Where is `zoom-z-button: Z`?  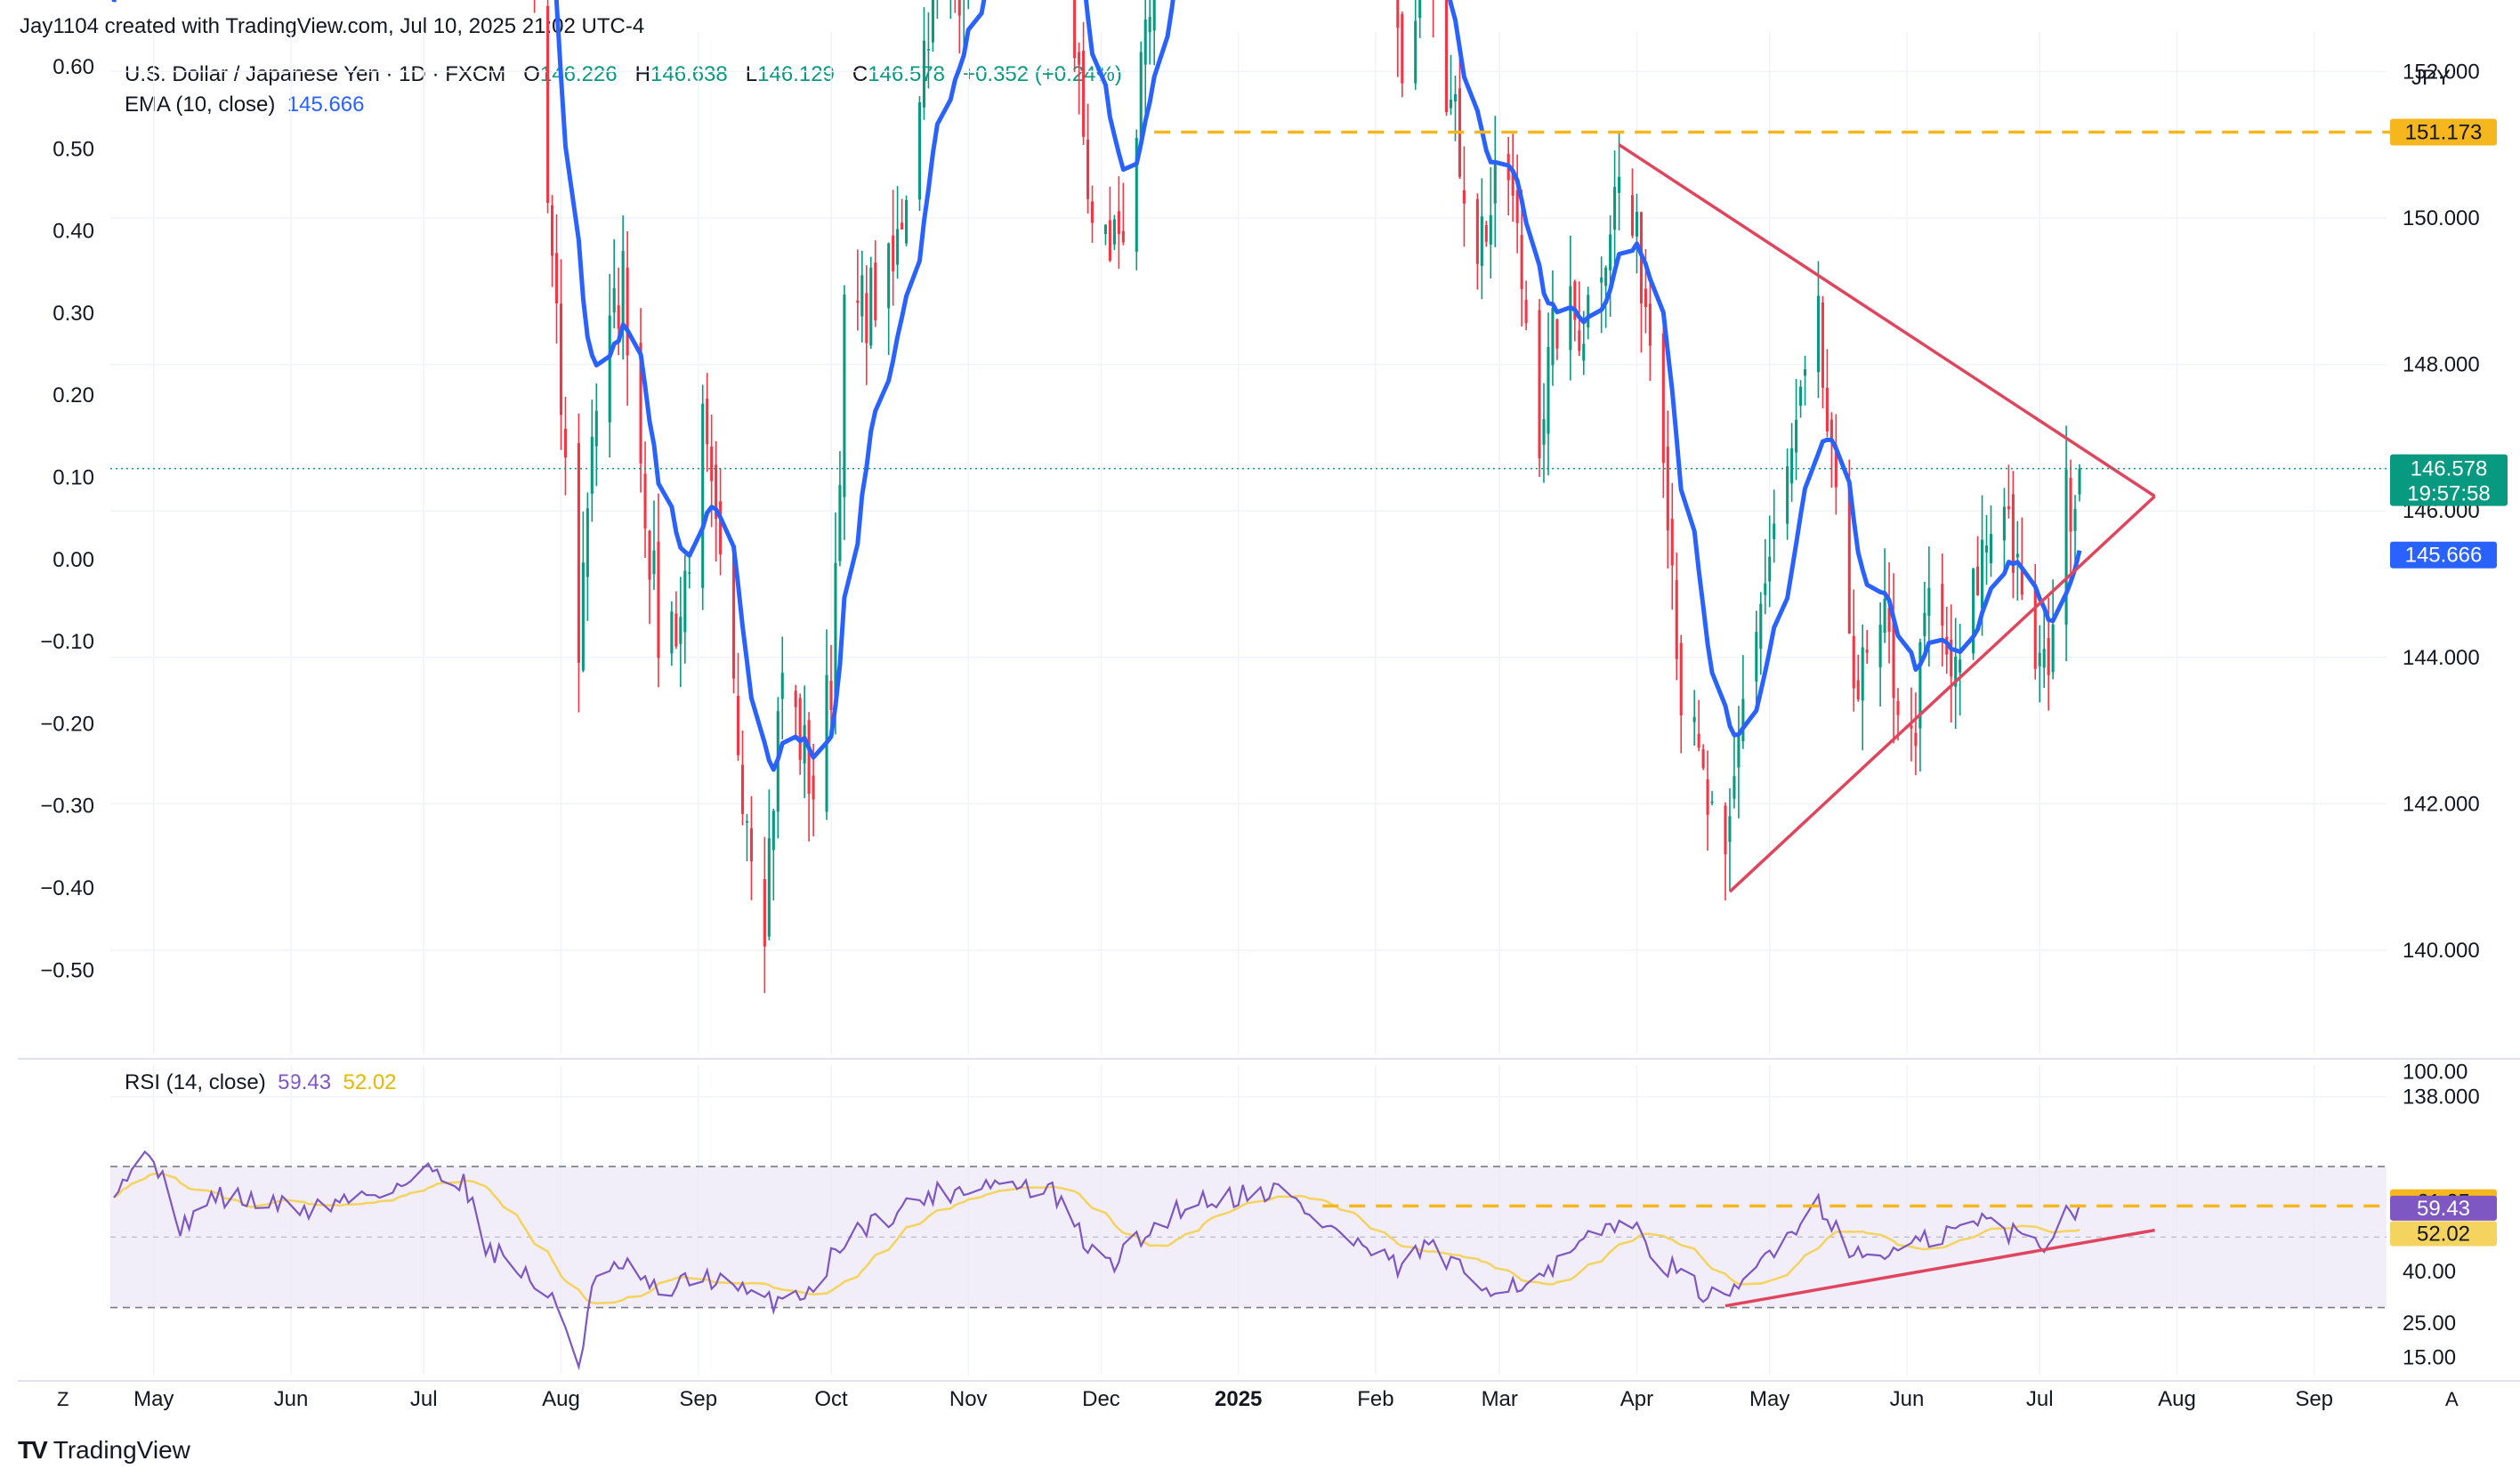
zoom-z-button: Z is located at coordinates (63, 1399).